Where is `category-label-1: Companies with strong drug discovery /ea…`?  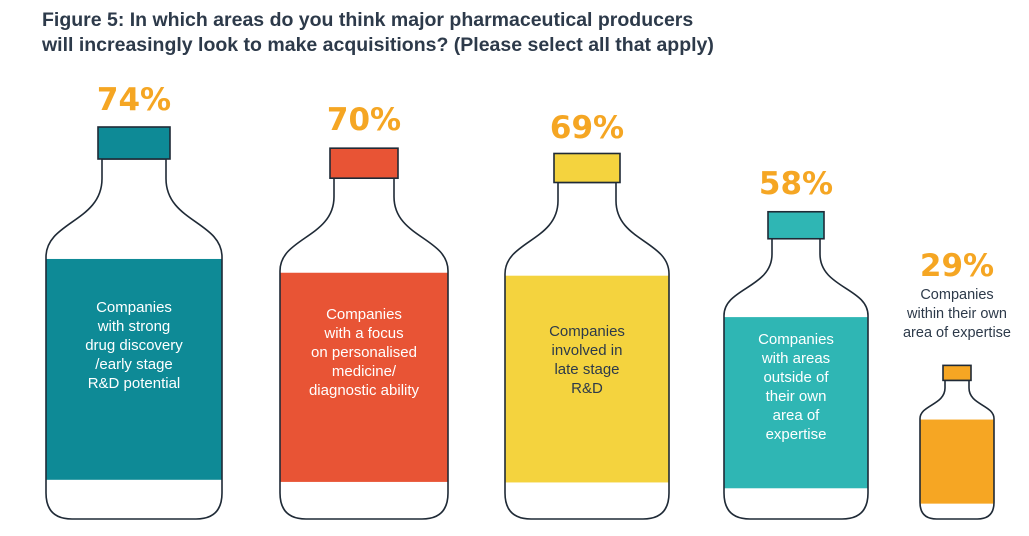 category-label-1: Companies with strong drug discovery /ea… is located at coordinates (134, 345).